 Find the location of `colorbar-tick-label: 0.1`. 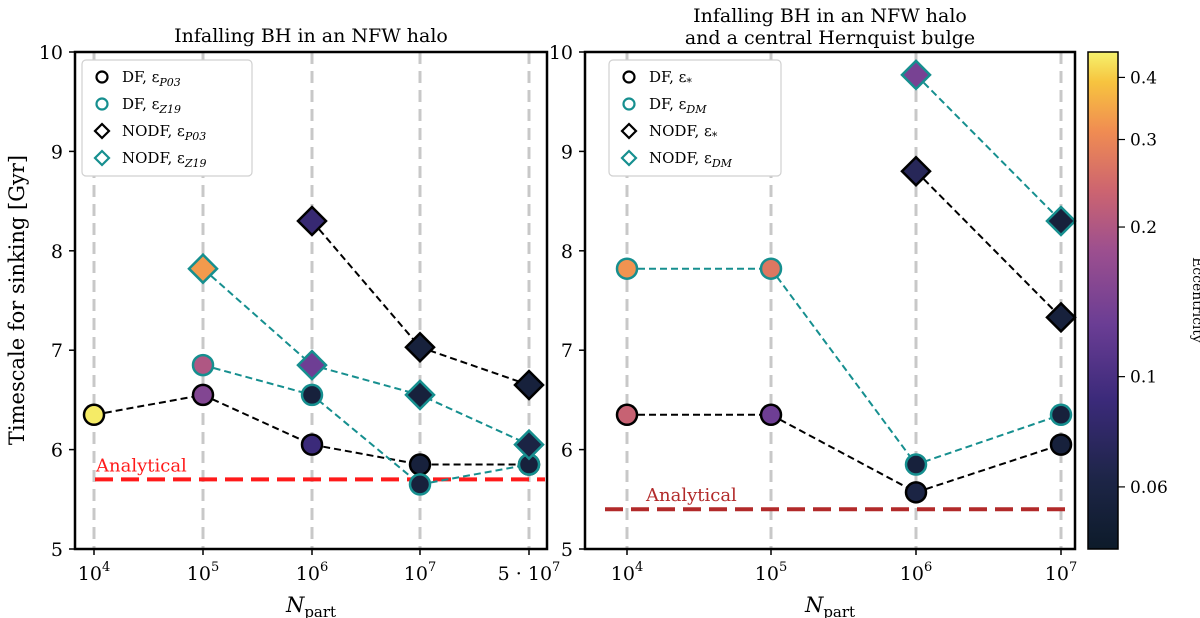

colorbar-tick-label: 0.1 is located at coordinates (1143, 378).